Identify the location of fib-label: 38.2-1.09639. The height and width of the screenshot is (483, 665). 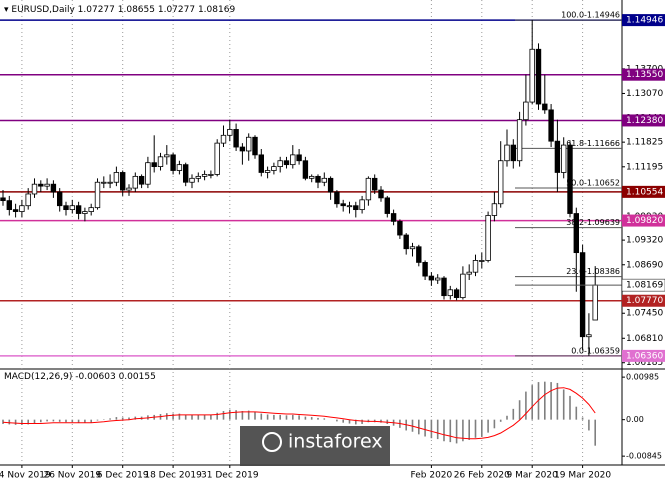
(593, 222).